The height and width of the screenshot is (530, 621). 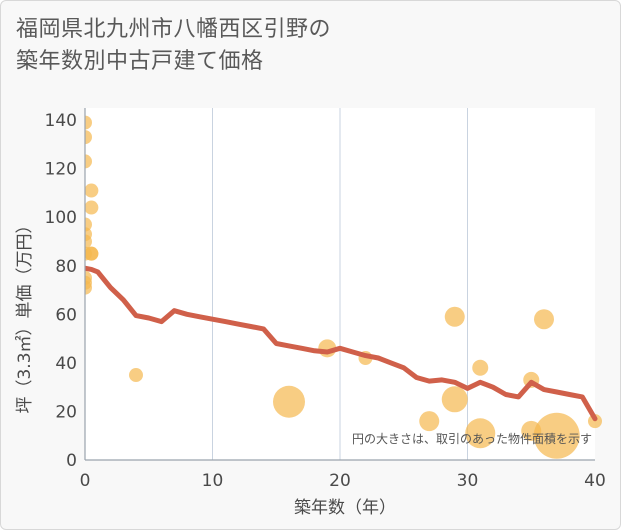 What do you see at coordinates (174, 29) in the screenshot?
I see `chart-title-line1: 福岡県北九州市八幡西区引野の` at bounding box center [174, 29].